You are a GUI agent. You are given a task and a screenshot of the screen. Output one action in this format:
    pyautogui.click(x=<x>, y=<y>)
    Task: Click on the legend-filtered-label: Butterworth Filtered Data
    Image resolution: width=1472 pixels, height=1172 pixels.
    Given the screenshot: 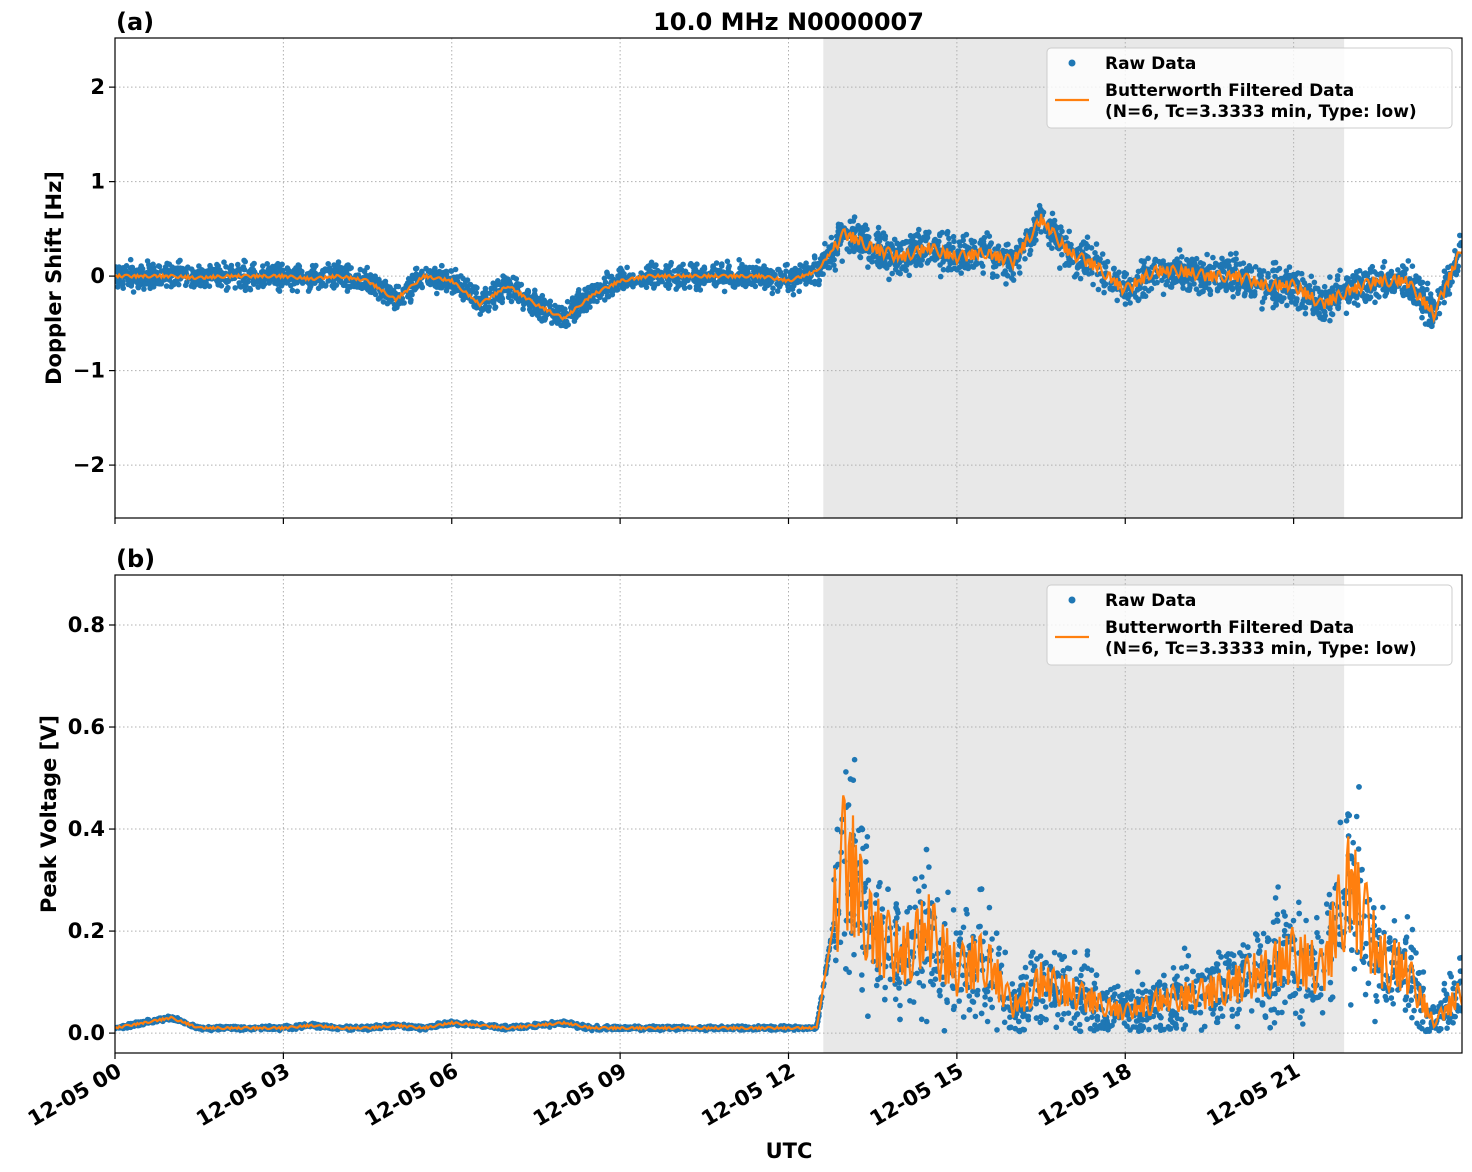 What is the action you would take?
    pyautogui.click(x=1229, y=91)
    